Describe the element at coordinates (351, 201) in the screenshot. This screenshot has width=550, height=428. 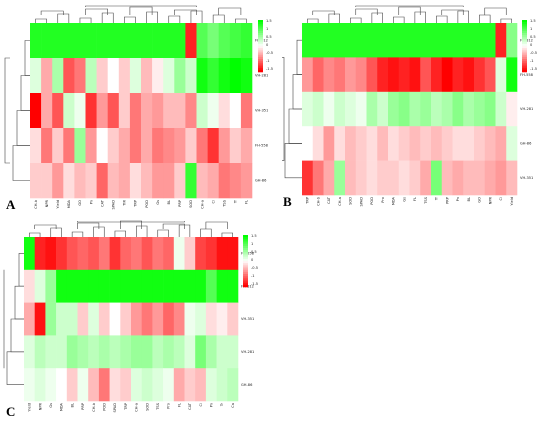
I see `column-label: SOD` at that location.